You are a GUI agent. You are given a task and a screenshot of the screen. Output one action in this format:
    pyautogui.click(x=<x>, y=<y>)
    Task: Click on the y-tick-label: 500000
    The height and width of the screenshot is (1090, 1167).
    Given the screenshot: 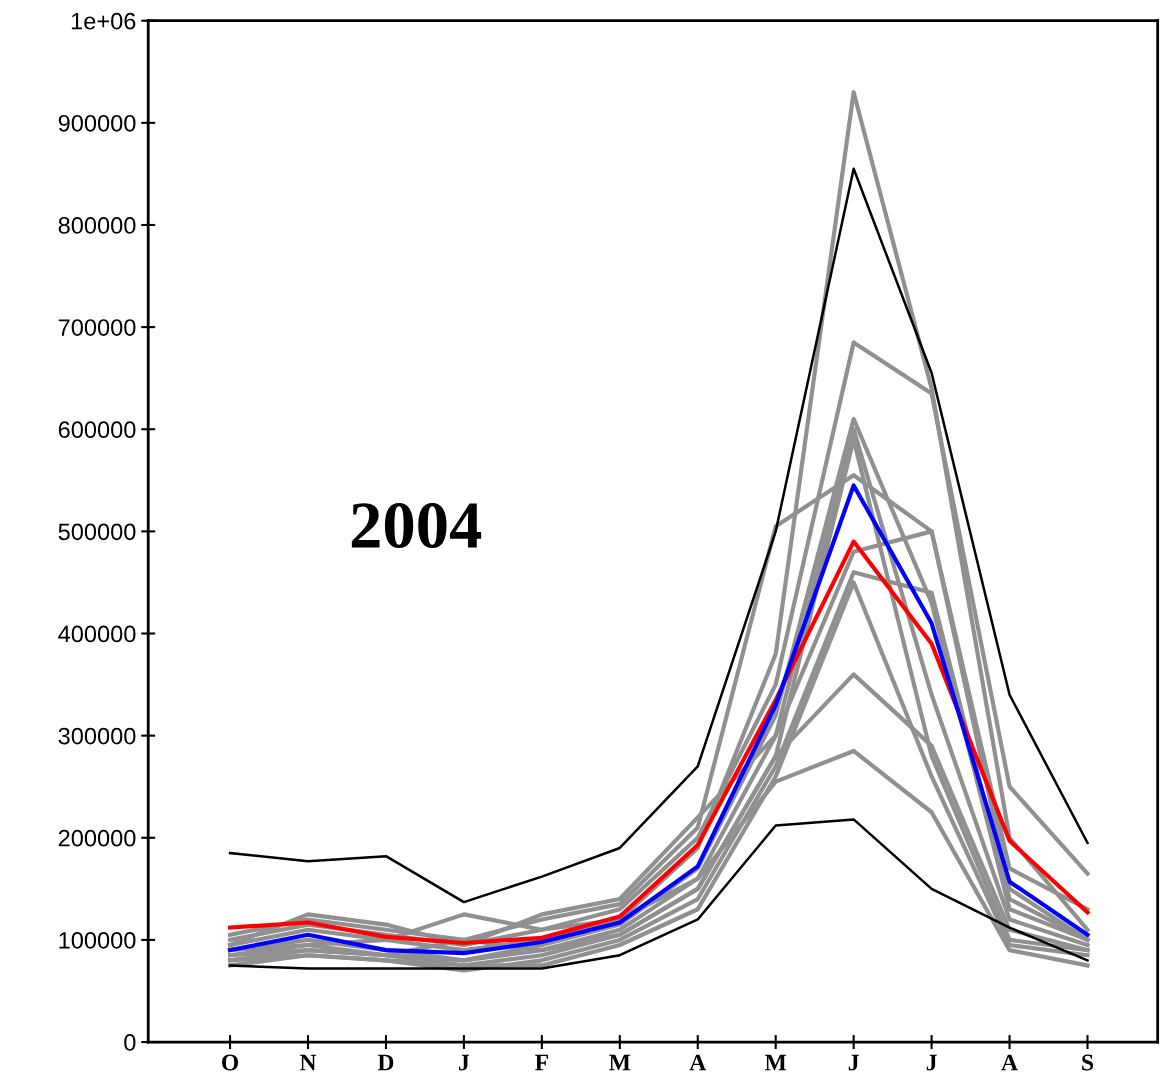 What is the action you would take?
    pyautogui.click(x=97, y=532)
    